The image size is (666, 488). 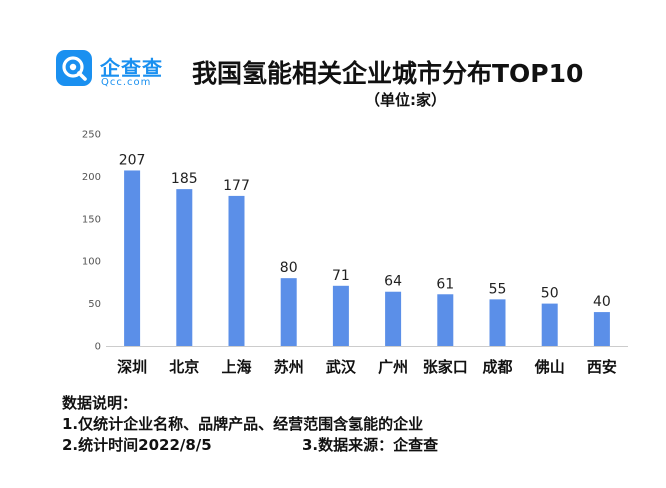 I want to click on x-tick-label: 张家口, so click(x=445, y=367).